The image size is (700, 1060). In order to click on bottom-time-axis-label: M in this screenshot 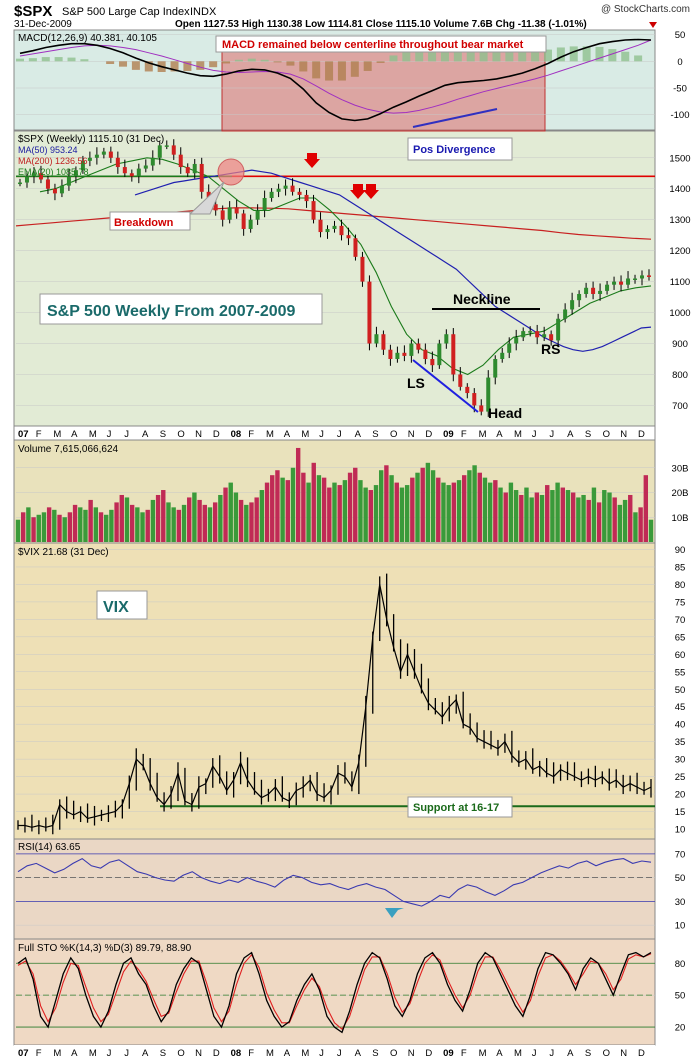, I will do `click(305, 1053)`.